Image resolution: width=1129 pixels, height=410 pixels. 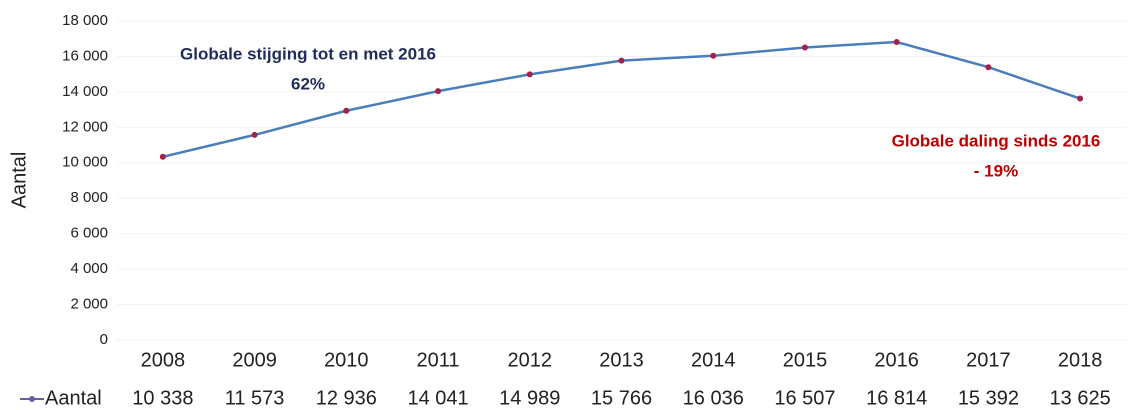 I want to click on table-value: 10 338, so click(x=162, y=398).